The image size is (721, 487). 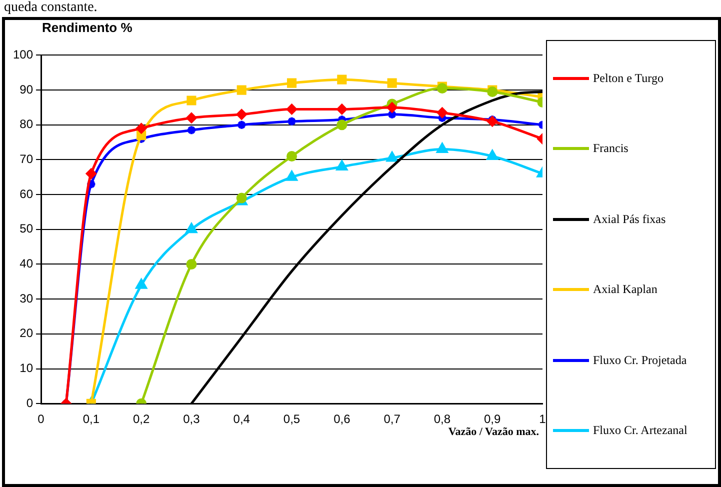 I want to click on x-tick-label: 0,1, so click(x=91, y=419).